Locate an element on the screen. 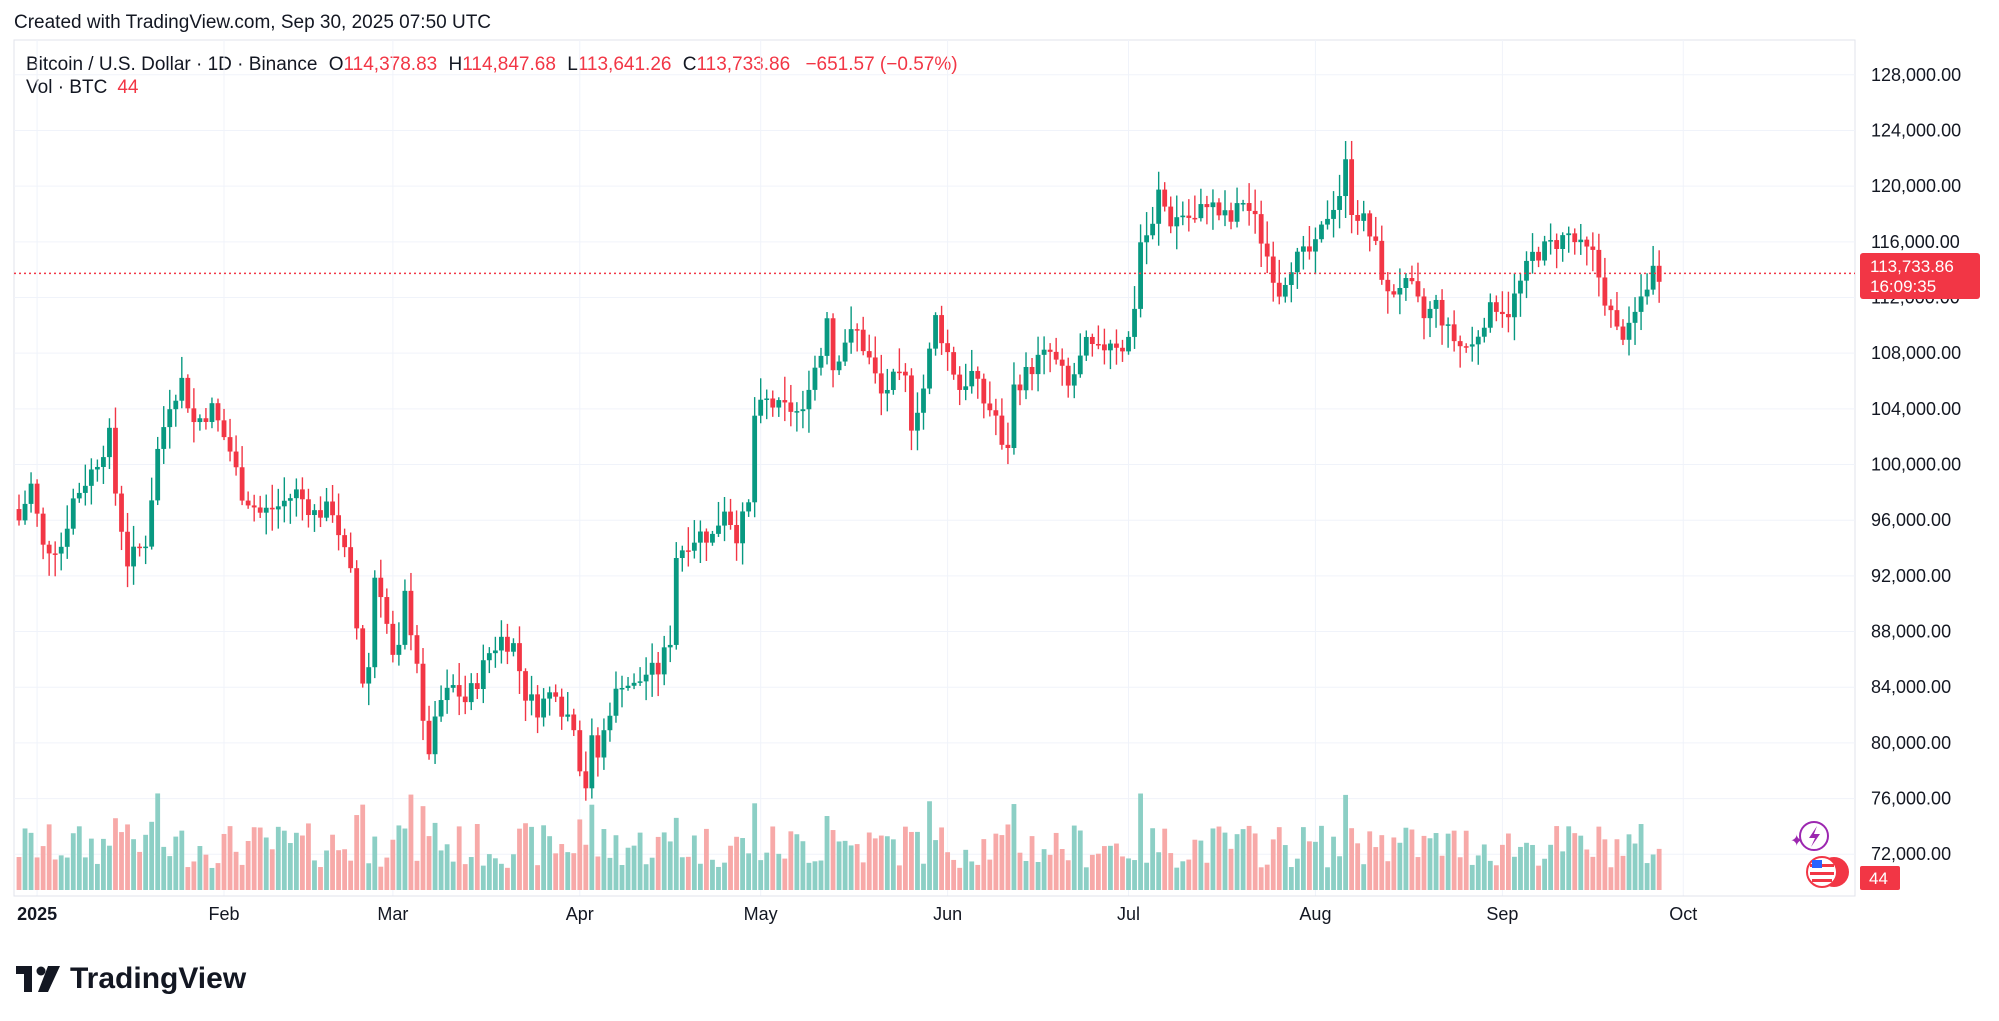 The image size is (1999, 1021). y-tick-label: 100,000.00 is located at coordinates (1916, 465).